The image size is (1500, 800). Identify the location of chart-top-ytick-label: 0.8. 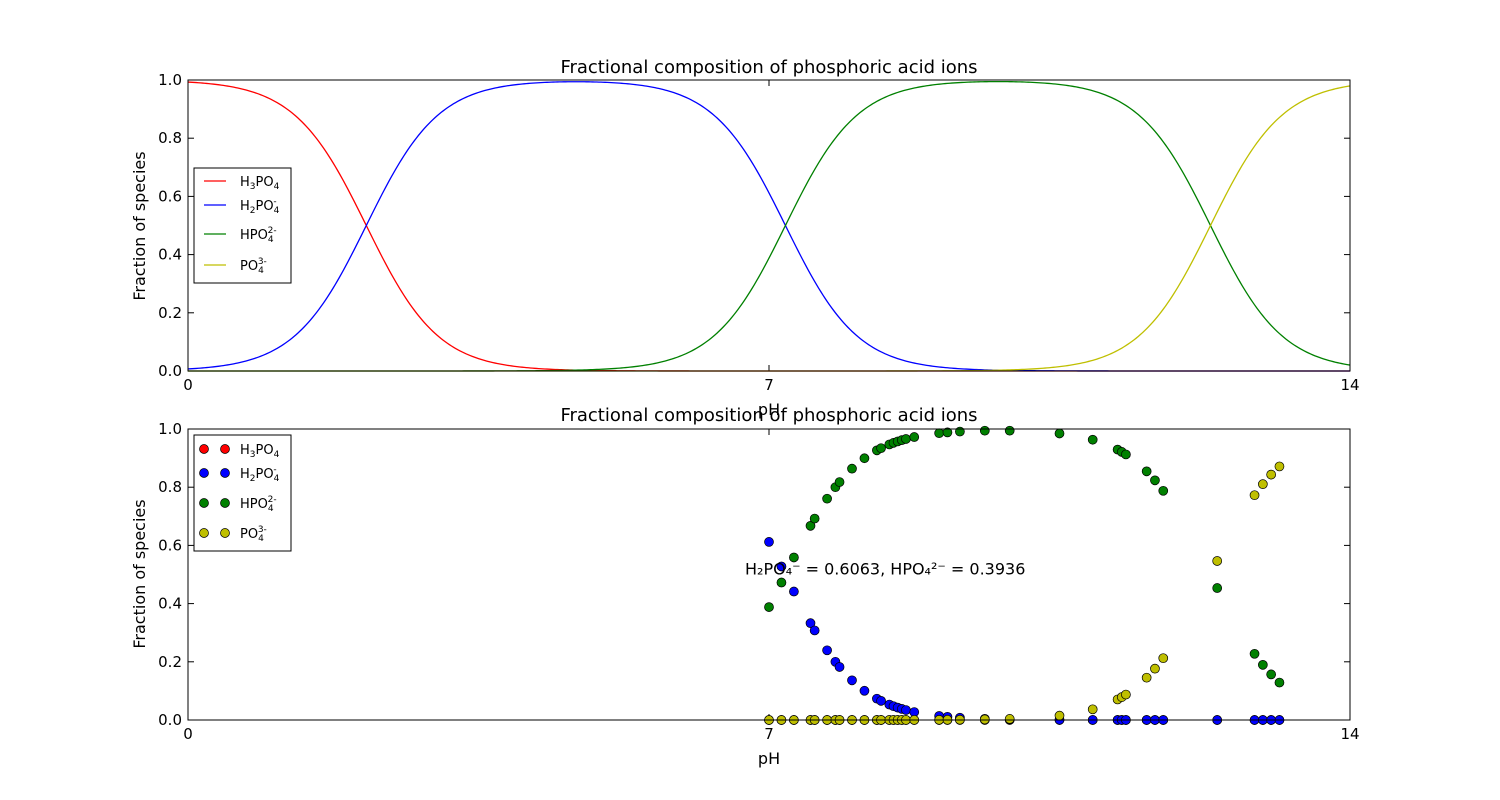
(170, 138).